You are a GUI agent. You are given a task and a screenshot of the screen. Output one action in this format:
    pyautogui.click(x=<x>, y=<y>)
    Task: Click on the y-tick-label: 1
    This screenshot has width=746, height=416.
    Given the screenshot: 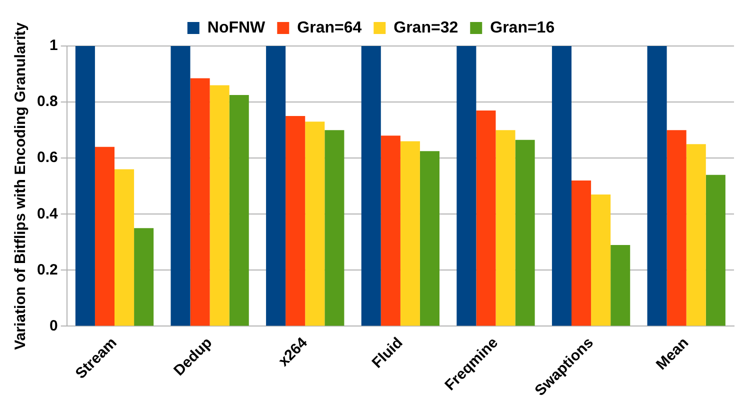 What is the action you would take?
    pyautogui.click(x=54, y=45)
    